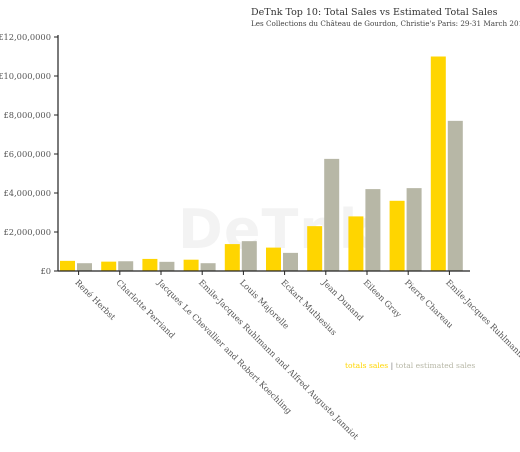 This screenshot has width=520, height=452. Describe the element at coordinates (435, 365) in the screenshot. I see `legend-total-estimated-sales: total estimated sales` at that location.